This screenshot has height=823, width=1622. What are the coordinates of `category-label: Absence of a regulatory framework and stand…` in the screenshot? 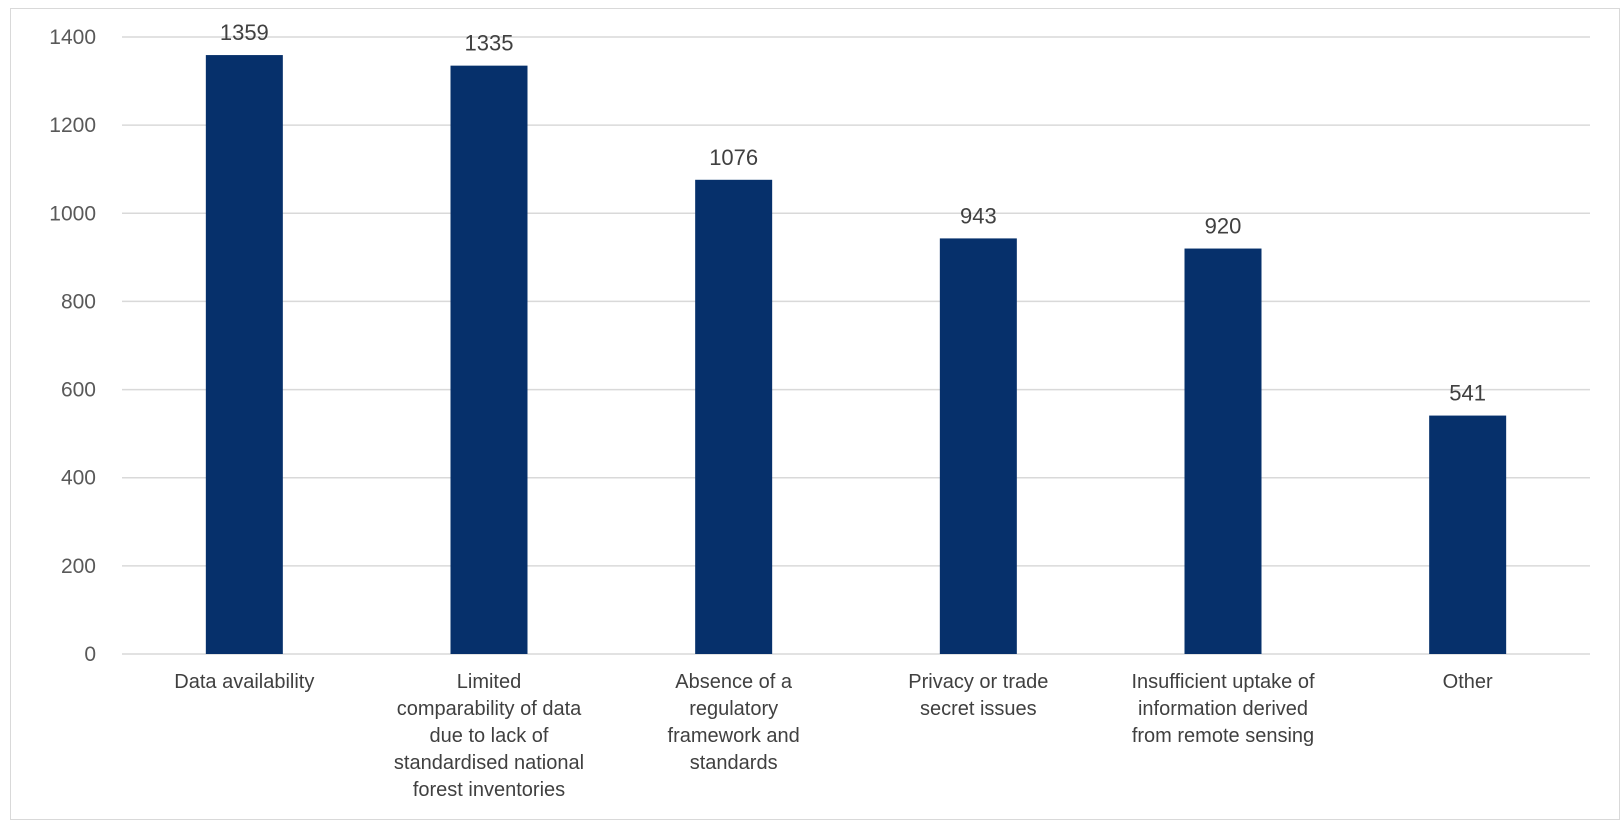 It's located at (734, 722).